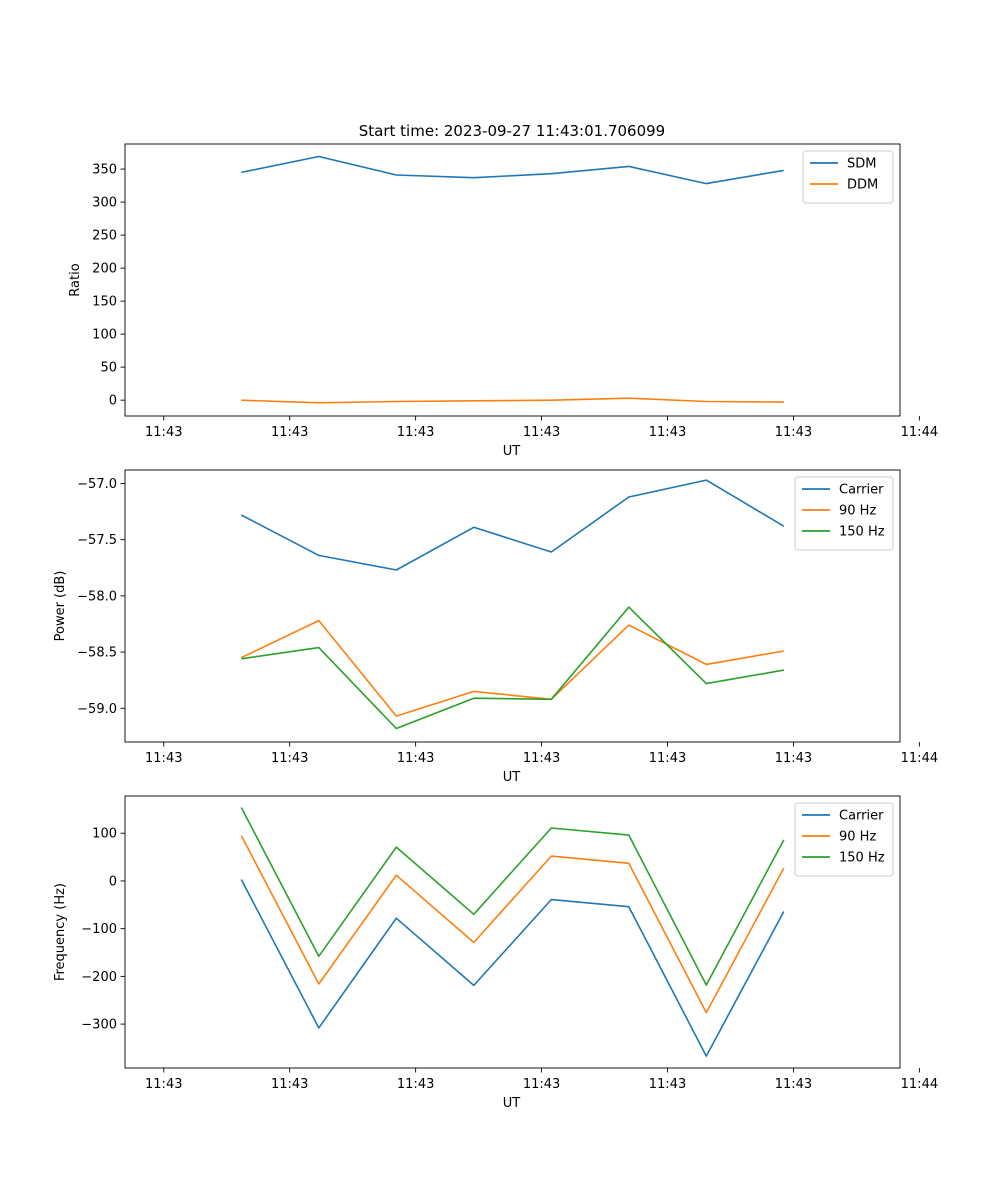 This screenshot has height=1200, width=1000. I want to click on y-axis-label: Power (dB), so click(60, 606).